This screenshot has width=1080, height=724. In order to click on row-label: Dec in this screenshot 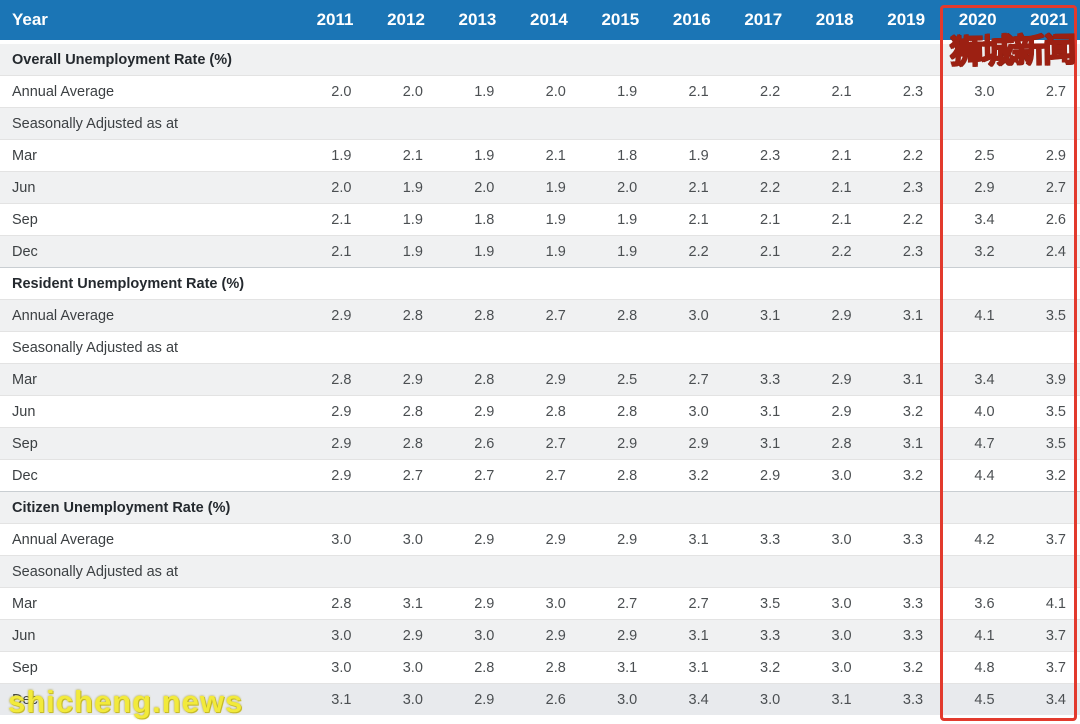, I will do `click(25, 475)`.